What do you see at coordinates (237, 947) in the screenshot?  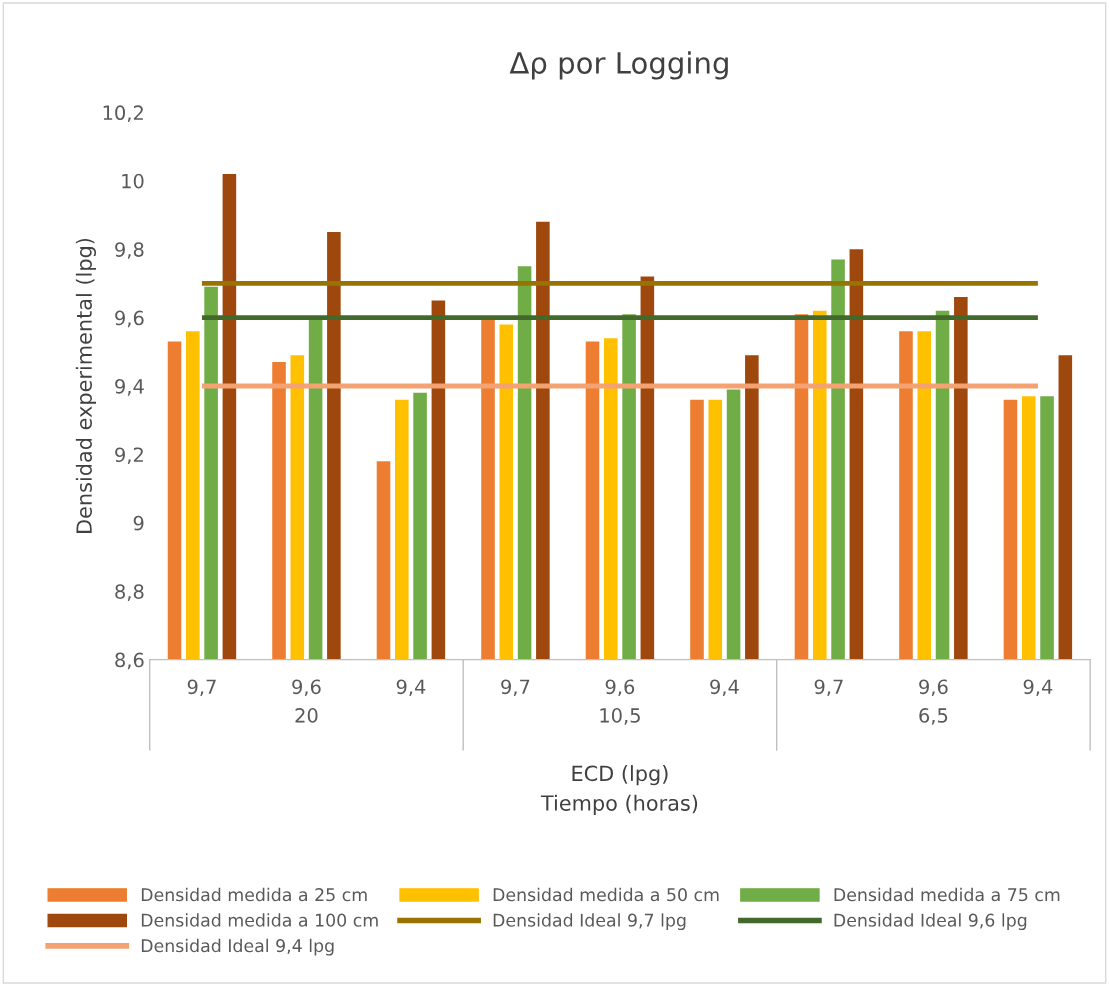 I see `legend-label: Densidad Ideal 9,4 lpg` at bounding box center [237, 947].